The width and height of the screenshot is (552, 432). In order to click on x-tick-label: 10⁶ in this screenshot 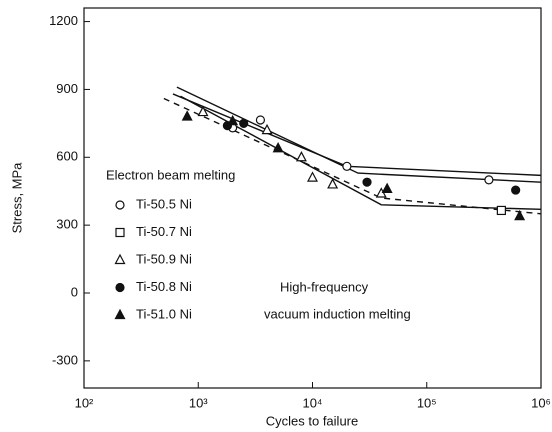, I will do `click(541, 402)`.